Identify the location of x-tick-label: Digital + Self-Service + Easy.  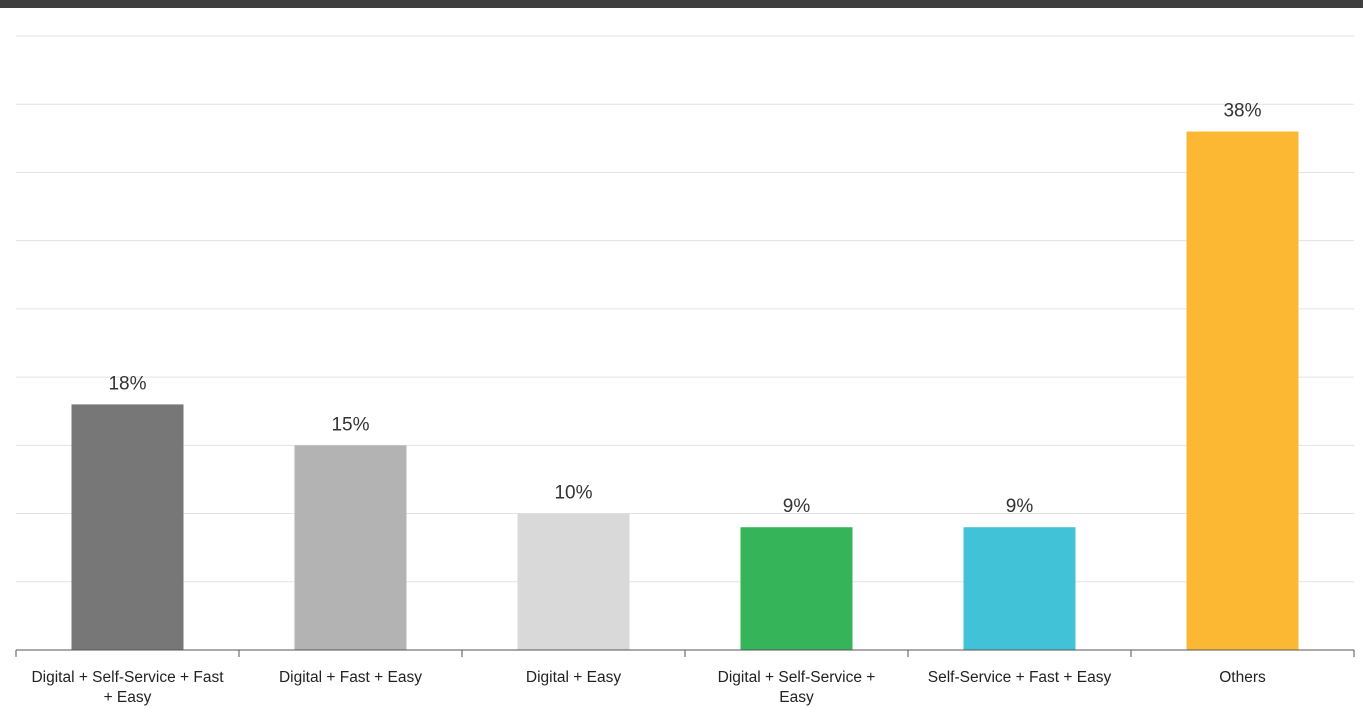
(797, 687).